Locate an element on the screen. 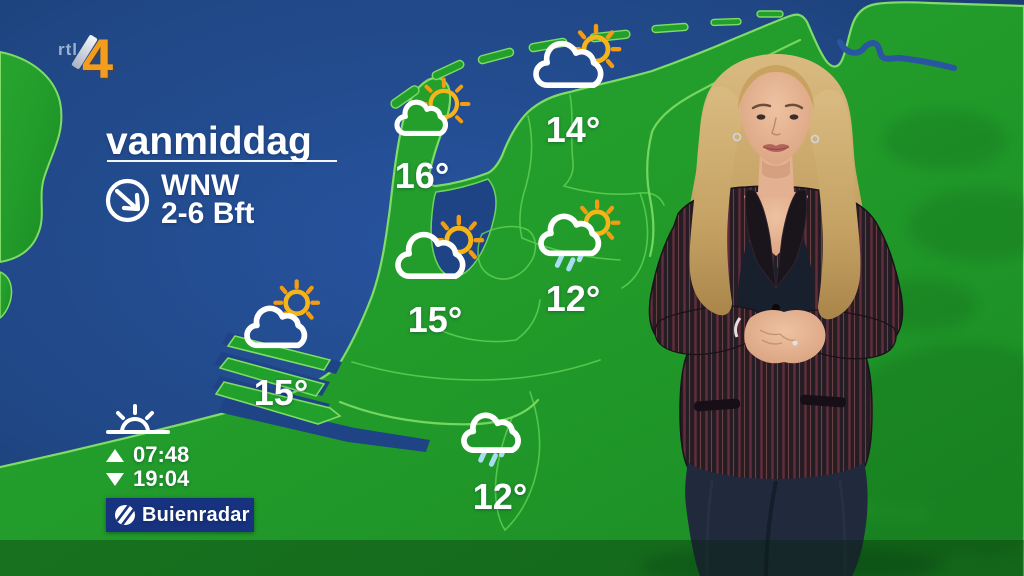  title-underline is located at coordinates (222, 161).